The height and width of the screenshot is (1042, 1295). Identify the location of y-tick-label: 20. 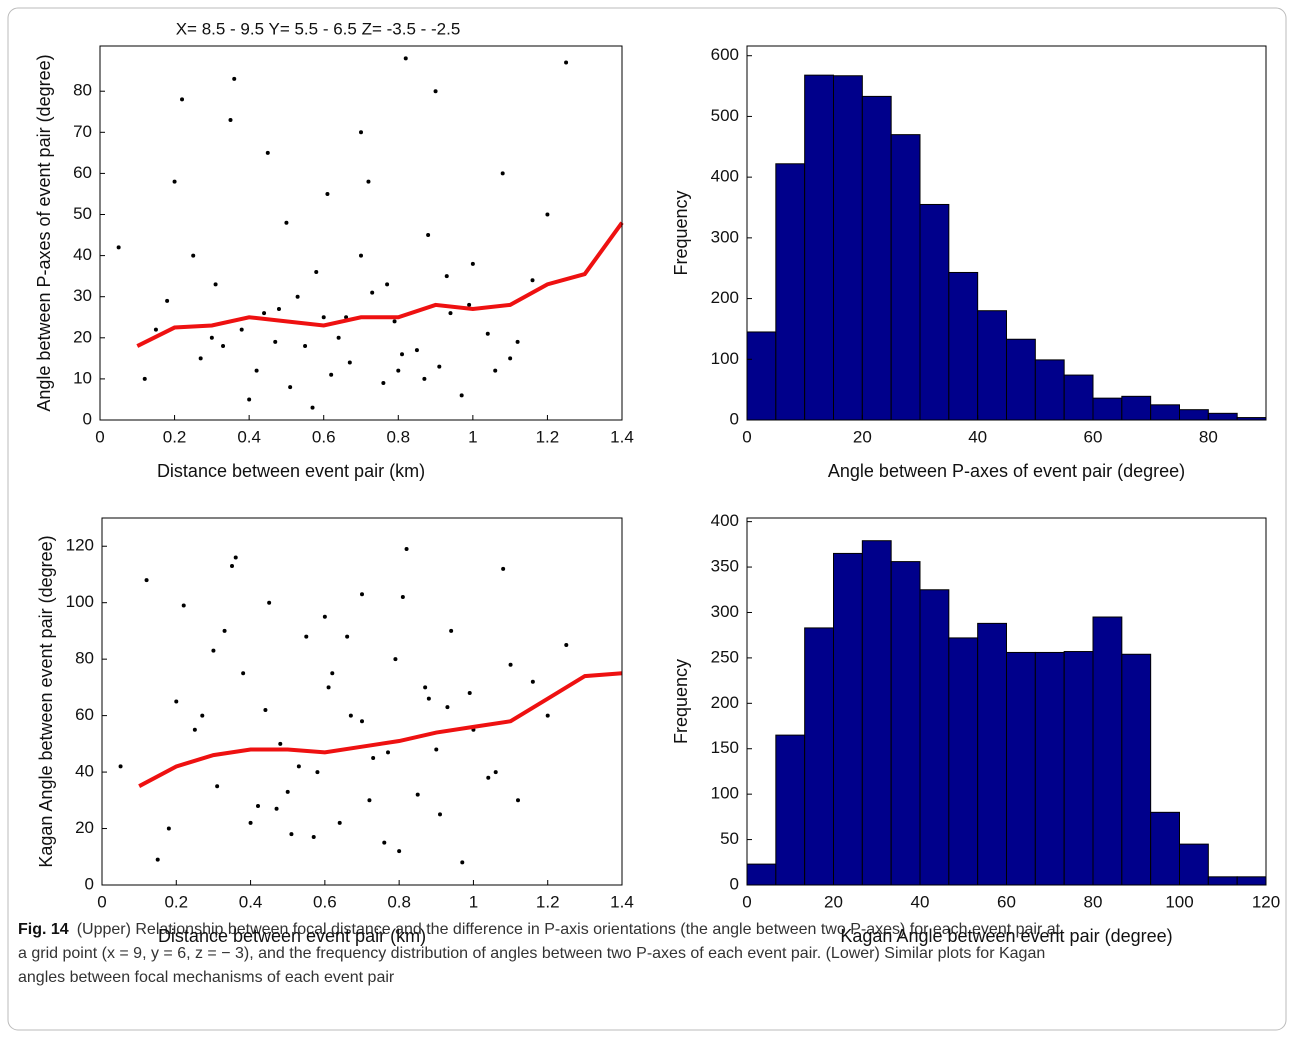
(82, 336).